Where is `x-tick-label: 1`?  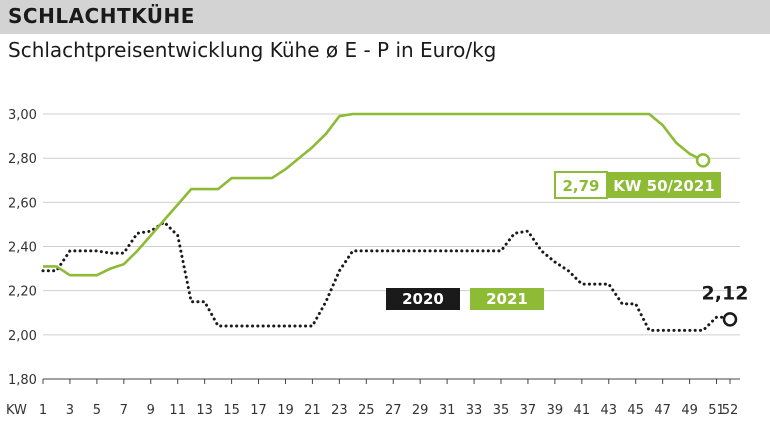
x-tick-label: 1 is located at coordinates (43, 410).